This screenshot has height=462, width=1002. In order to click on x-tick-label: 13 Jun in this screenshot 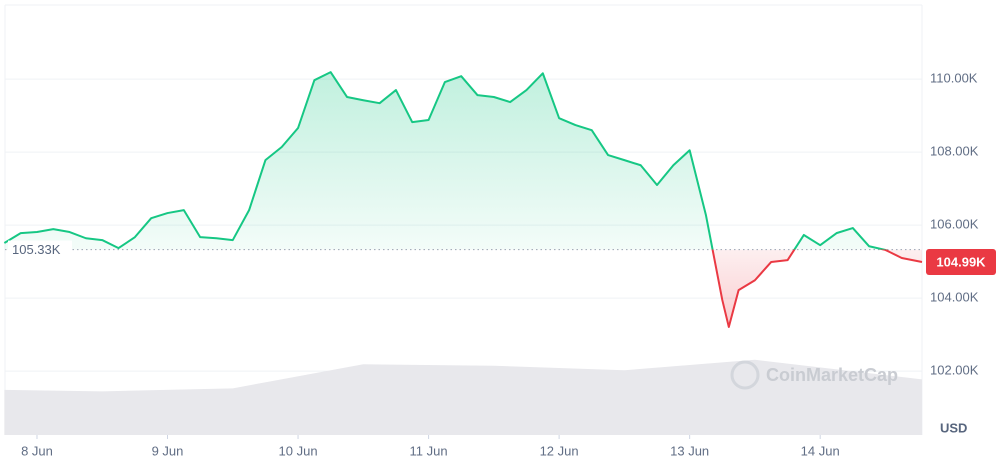, I will do `click(689, 450)`.